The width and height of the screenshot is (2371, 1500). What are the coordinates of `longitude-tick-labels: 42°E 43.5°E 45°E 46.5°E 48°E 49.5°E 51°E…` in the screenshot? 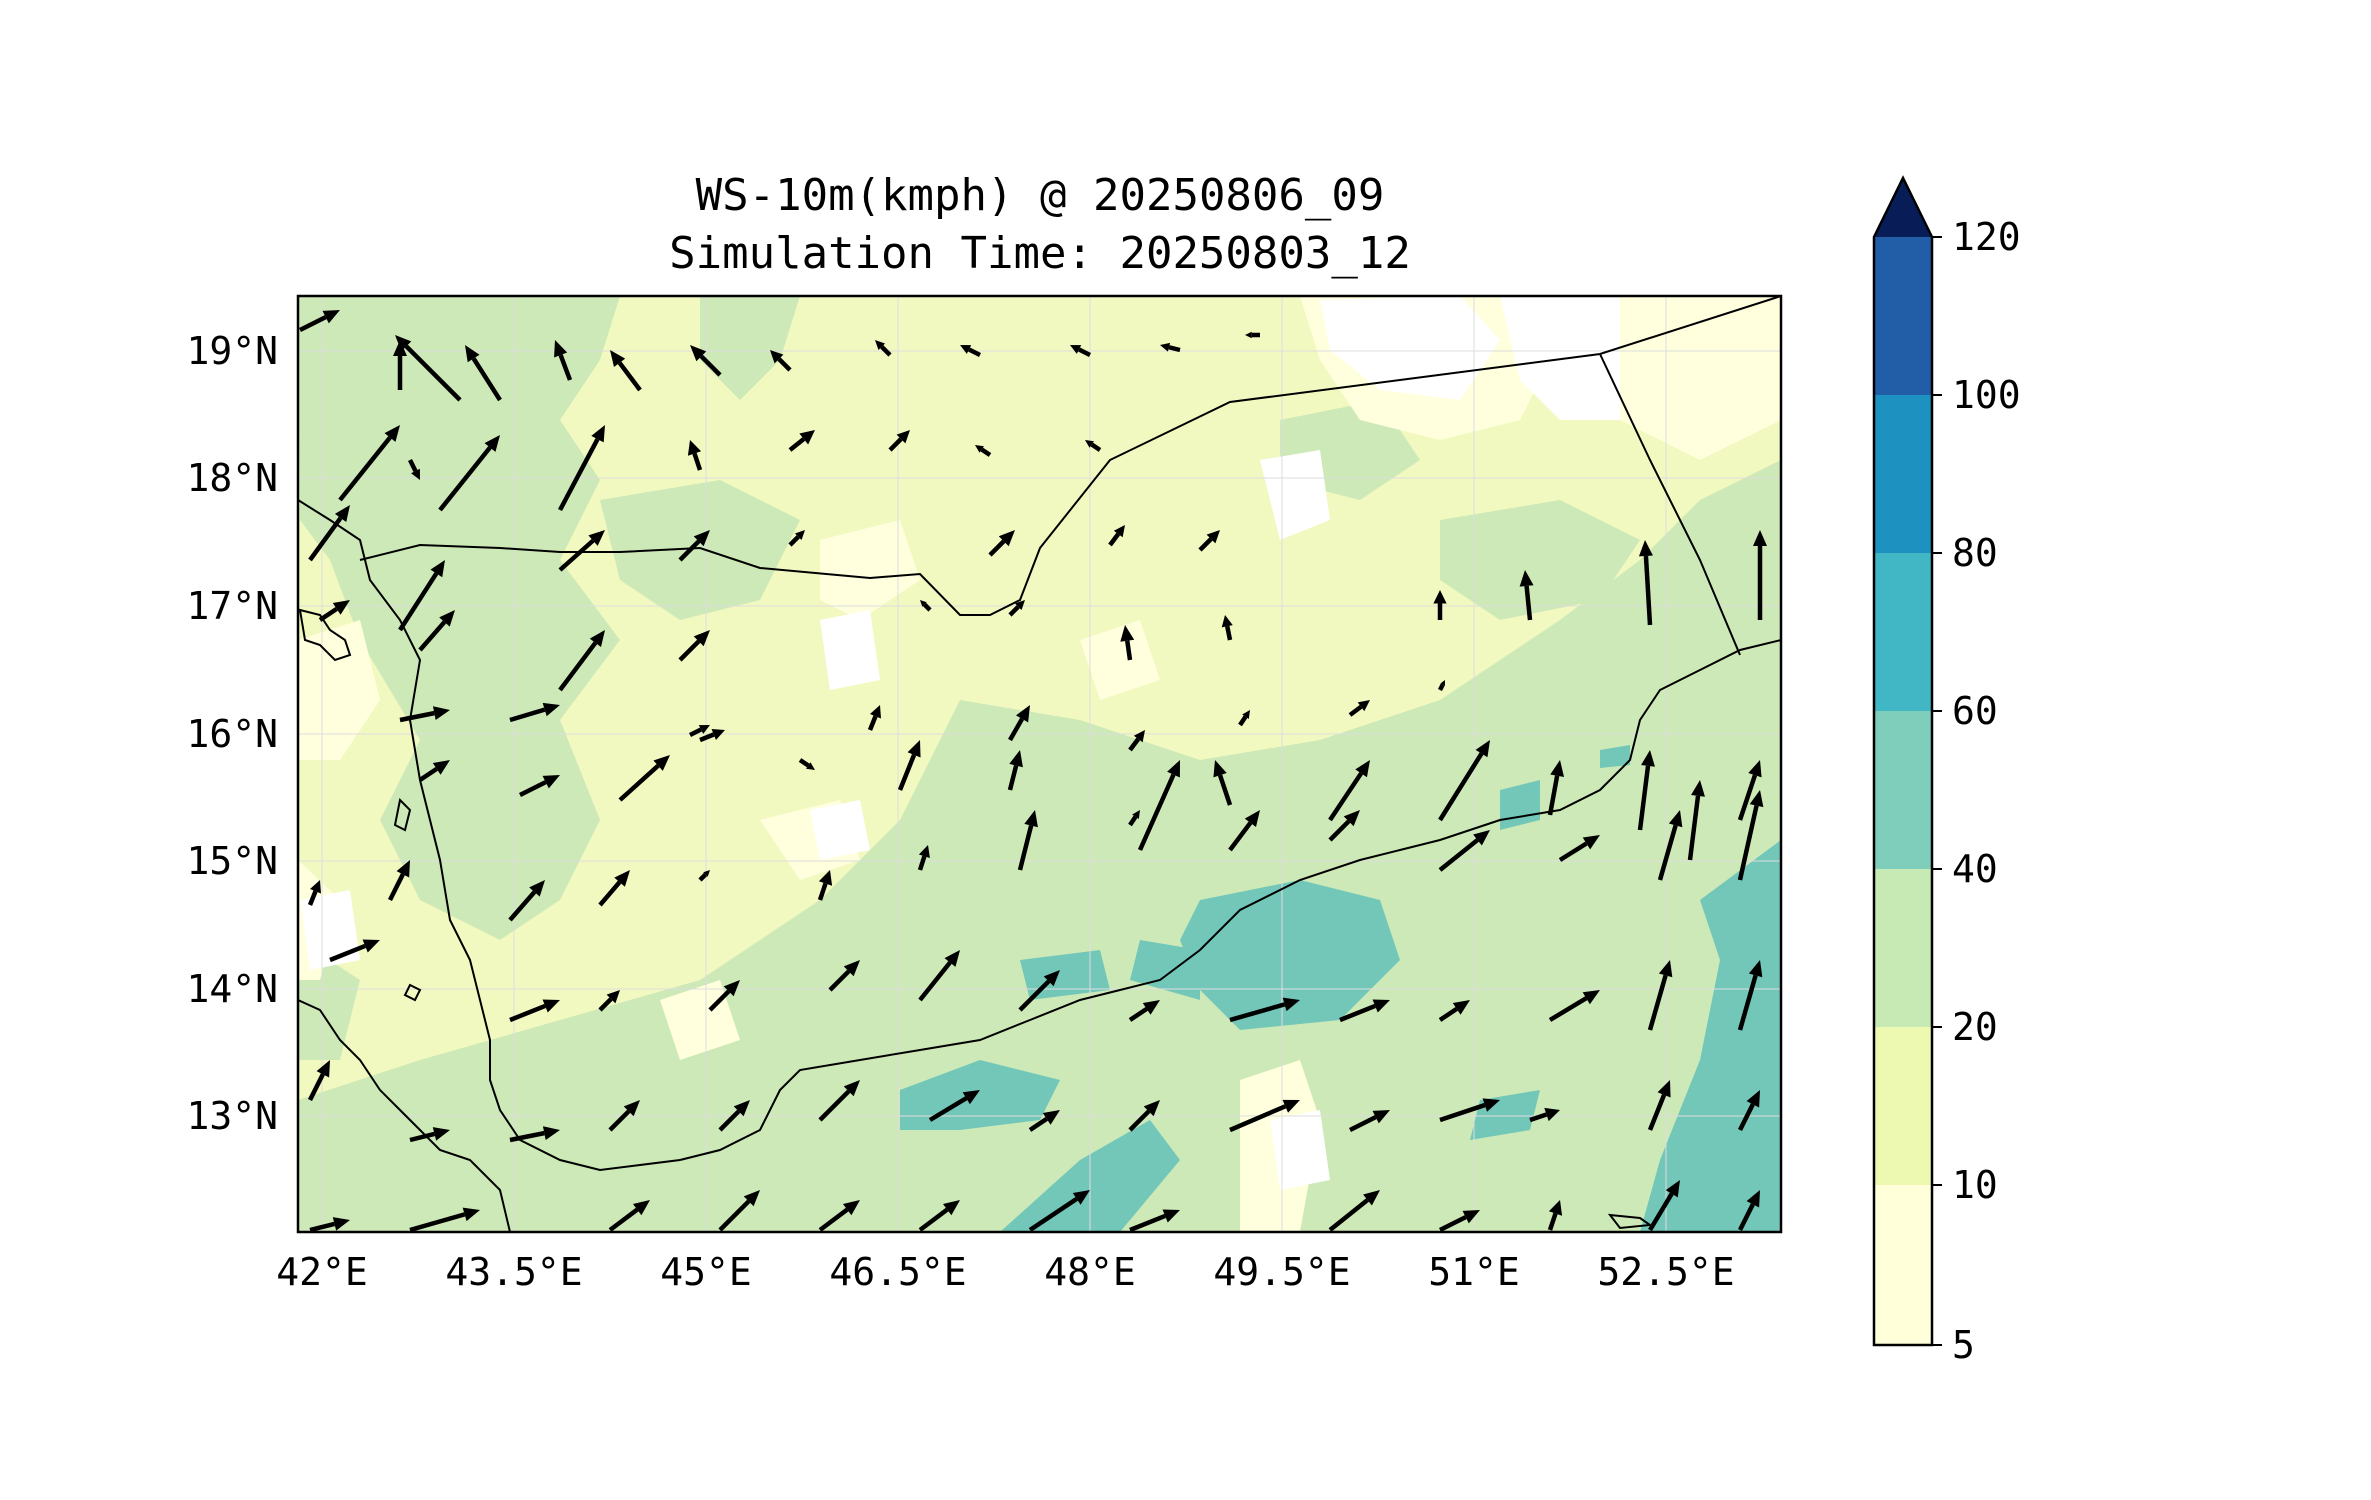 It's located at (1005, 1272).